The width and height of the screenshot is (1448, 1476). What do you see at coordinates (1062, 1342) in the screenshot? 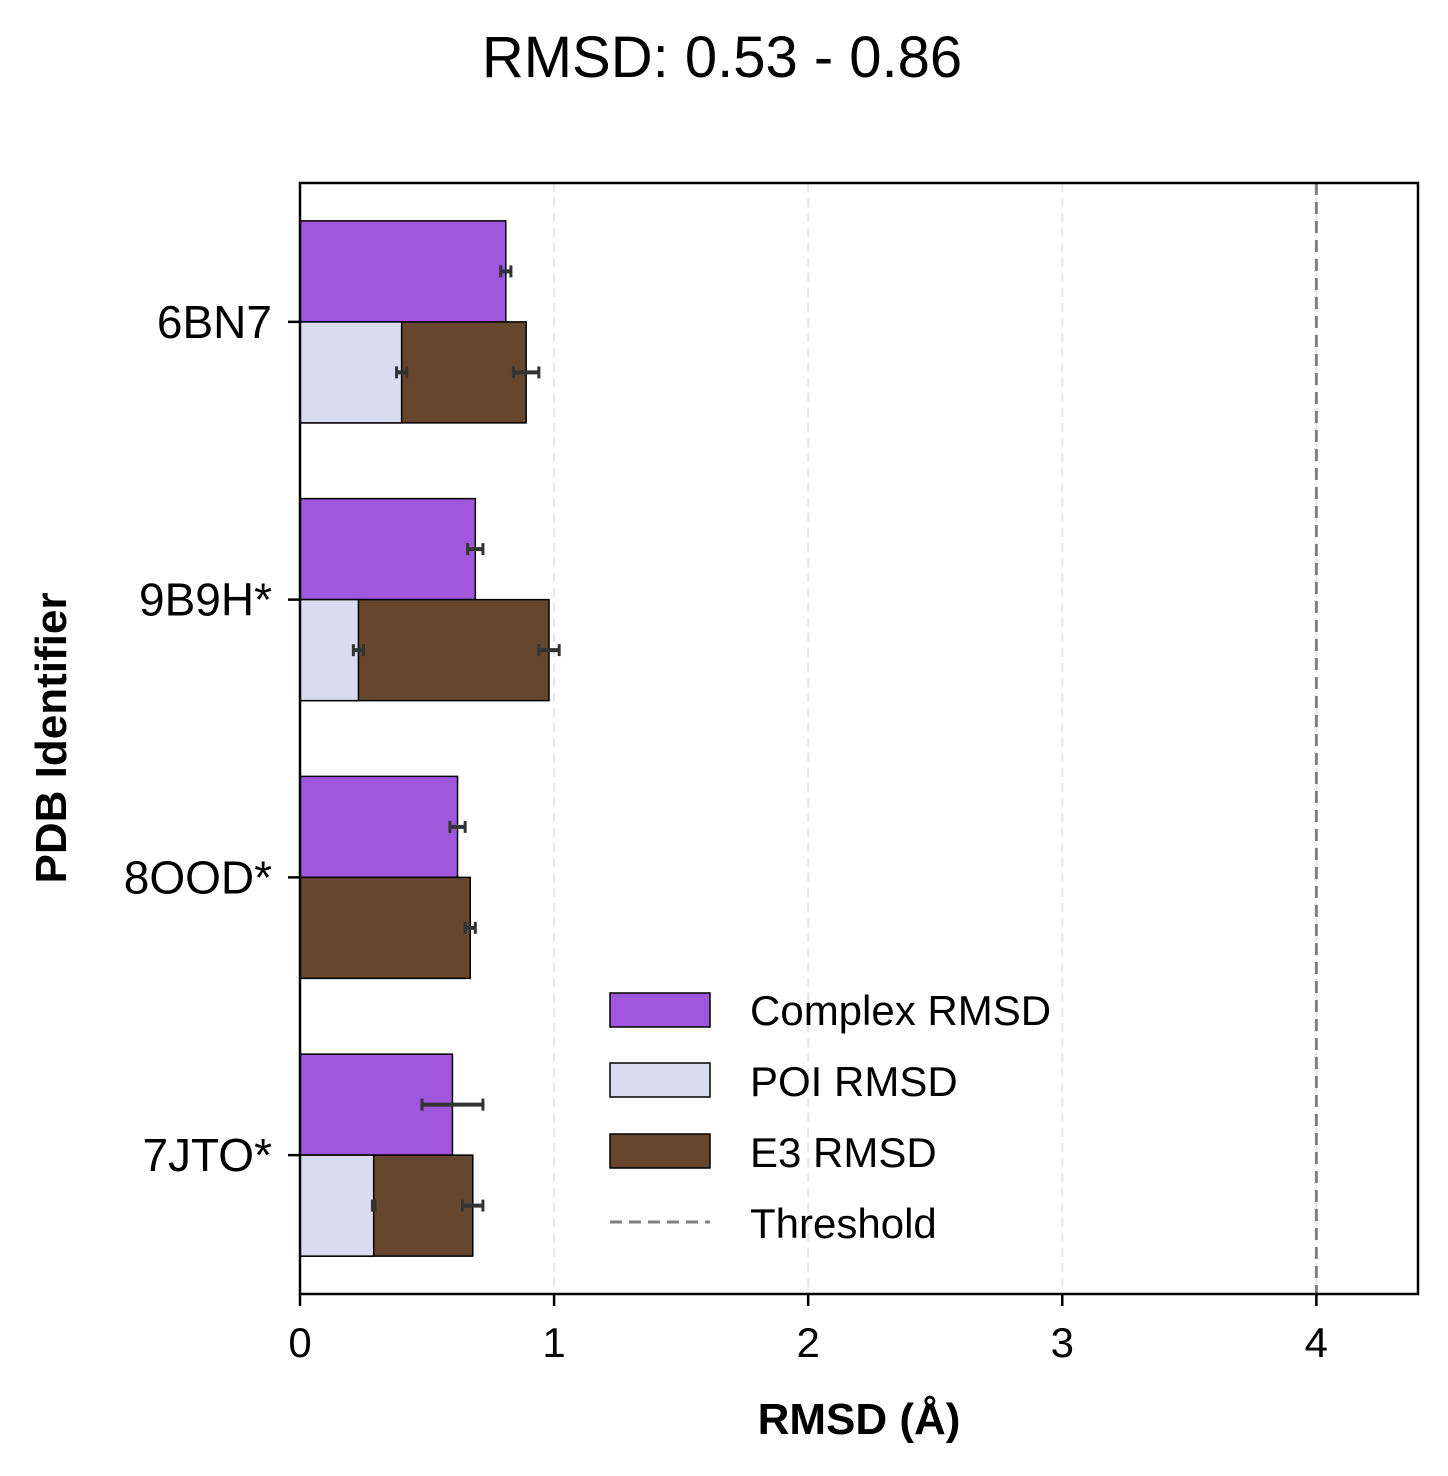
I see `x-tick-label: 3` at bounding box center [1062, 1342].